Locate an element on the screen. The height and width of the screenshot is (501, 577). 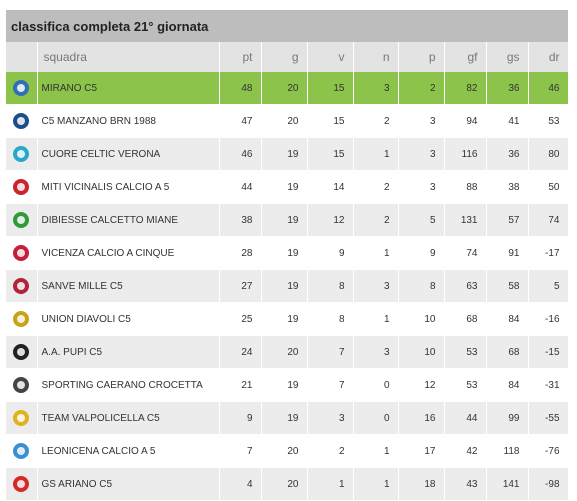
dibiesse-logo-icon is located at coordinates (21, 220).